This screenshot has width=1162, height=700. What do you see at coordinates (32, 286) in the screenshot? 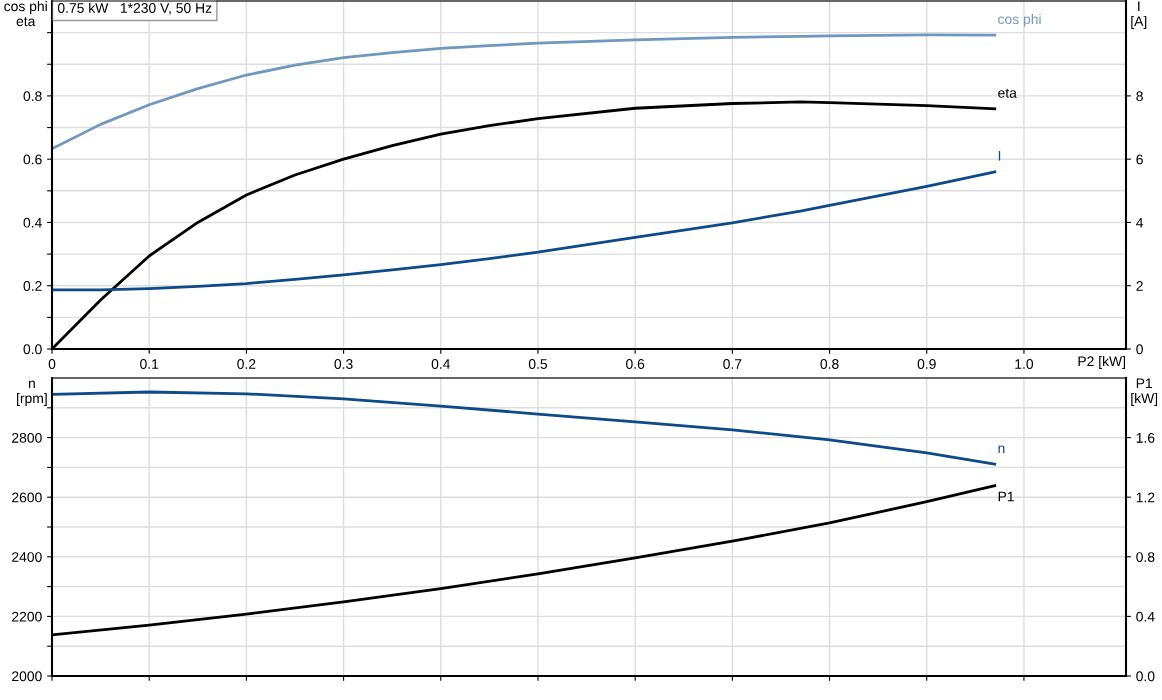
I see `y-tick-label: 0.2` at bounding box center [32, 286].